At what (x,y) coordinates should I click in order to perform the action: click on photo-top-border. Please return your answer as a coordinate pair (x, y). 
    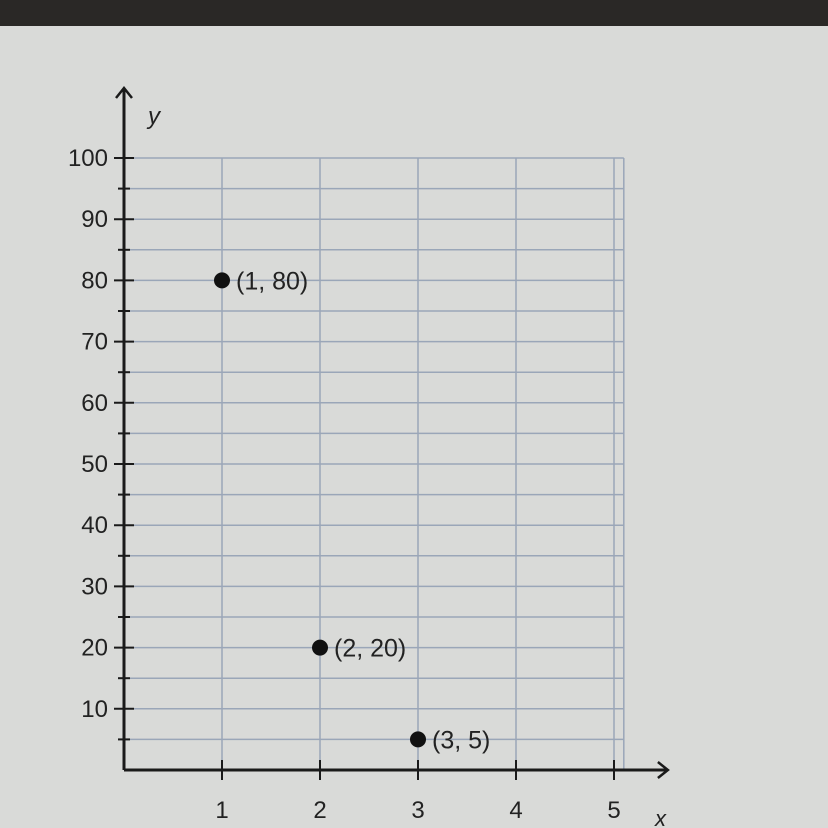
    Looking at the image, I should click on (414, 13).